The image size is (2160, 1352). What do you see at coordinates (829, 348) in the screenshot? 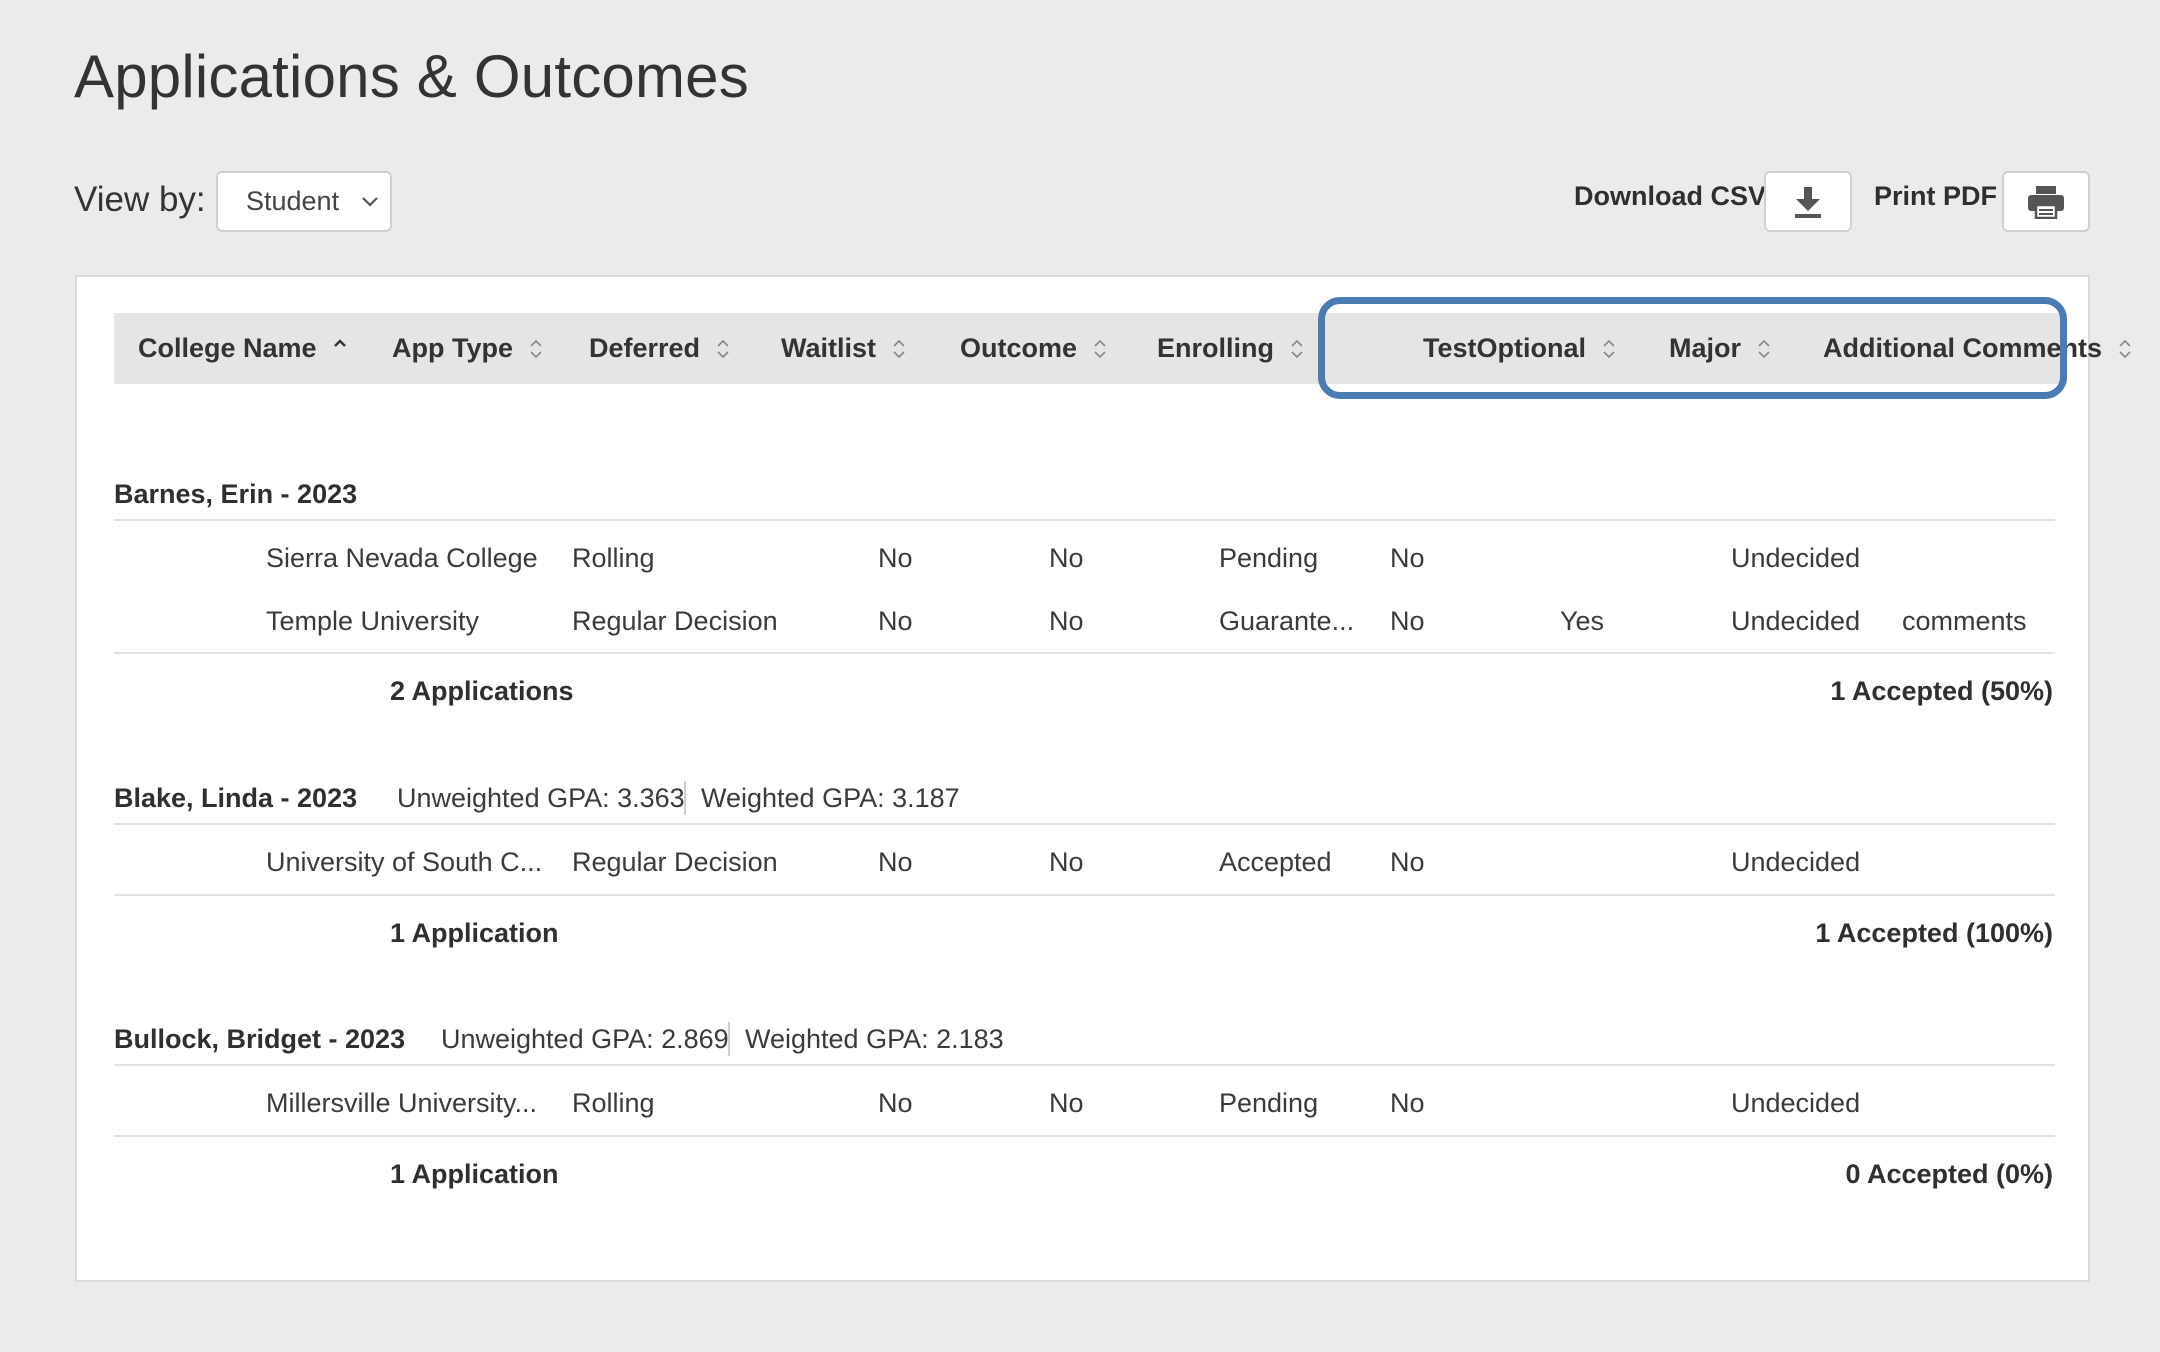
I see `column-header-label: Waitlist` at bounding box center [829, 348].